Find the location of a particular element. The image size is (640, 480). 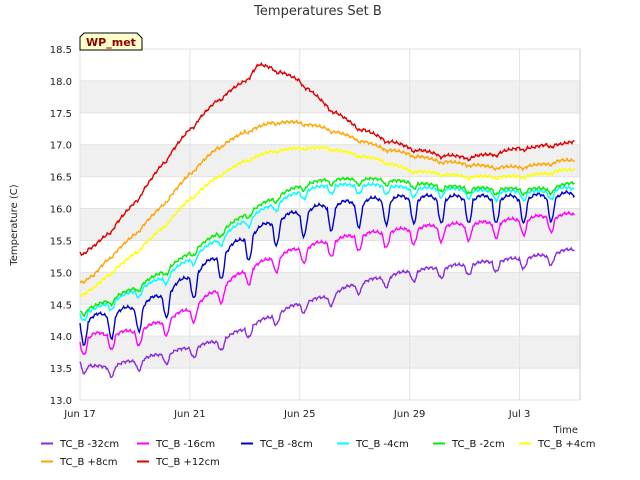

x-tick-label: Jun 29 is located at coordinates (409, 414).